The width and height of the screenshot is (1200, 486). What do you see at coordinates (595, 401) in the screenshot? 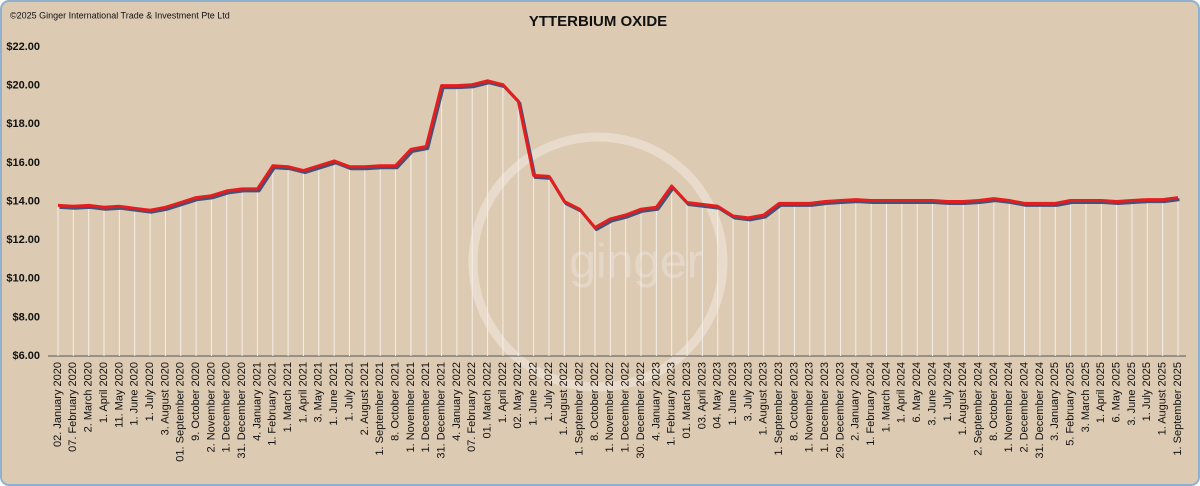
I see `x-tick-label: 8. October 2022` at bounding box center [595, 401].